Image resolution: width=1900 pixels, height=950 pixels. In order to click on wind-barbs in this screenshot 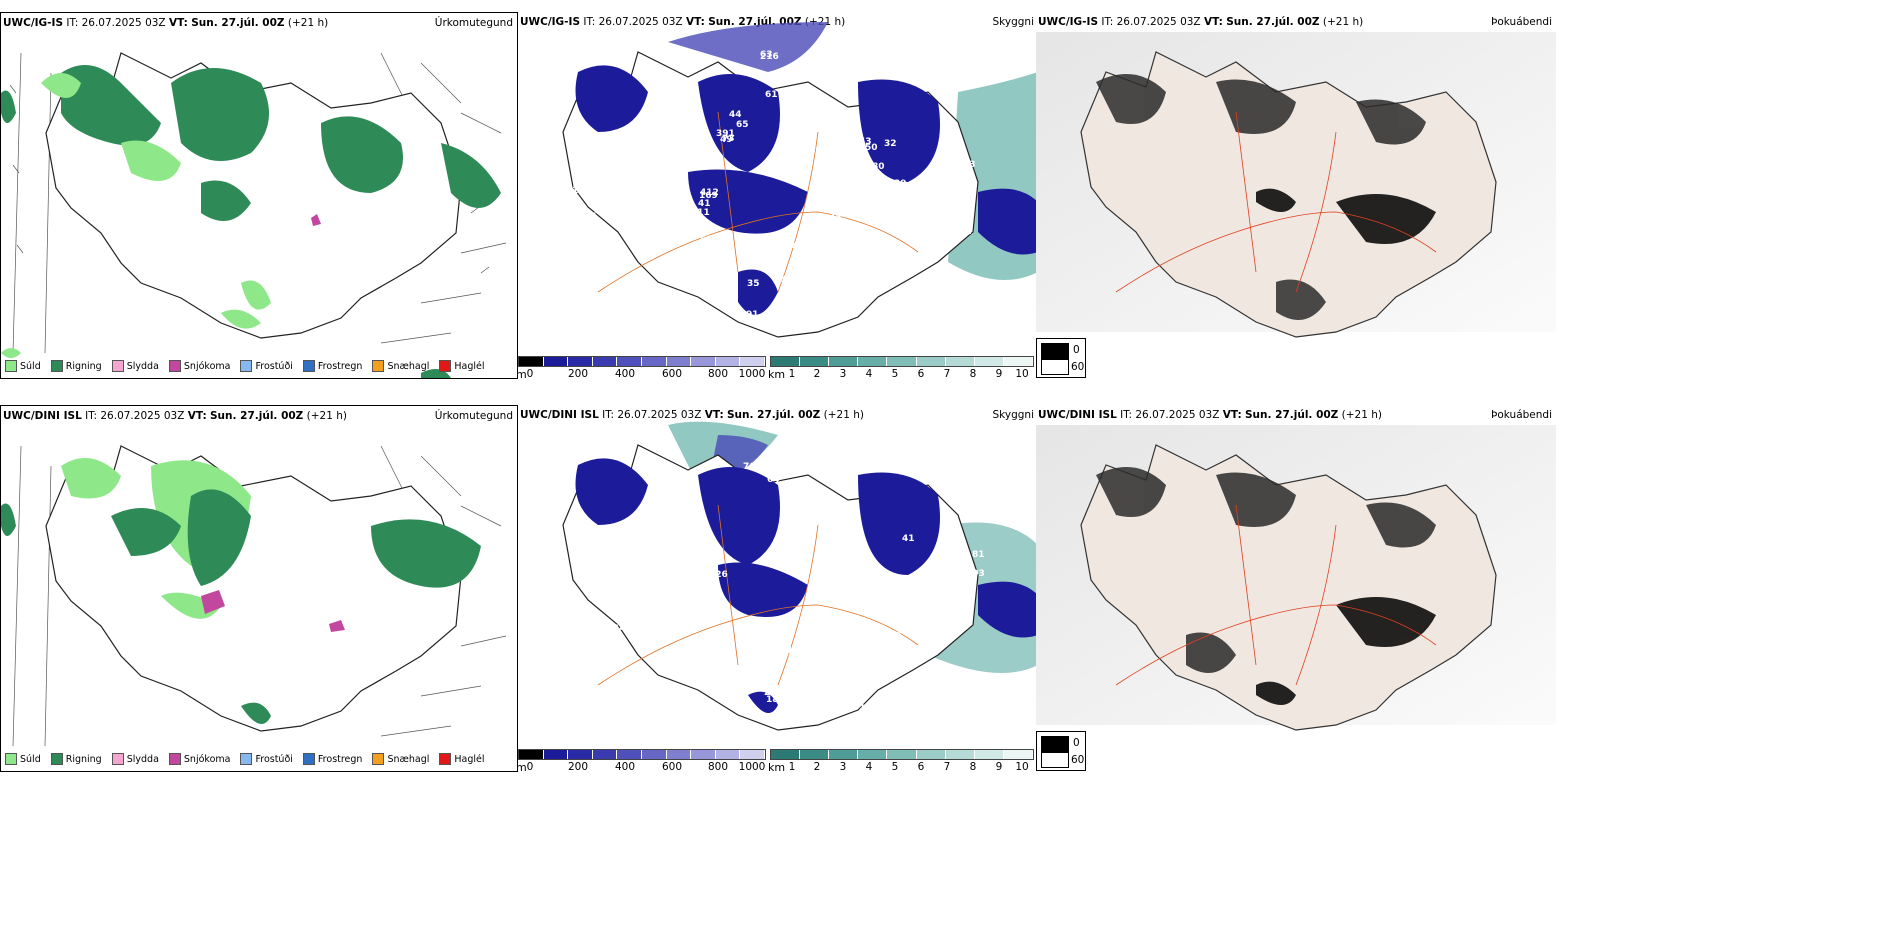, I will do `click(258, 203)`.